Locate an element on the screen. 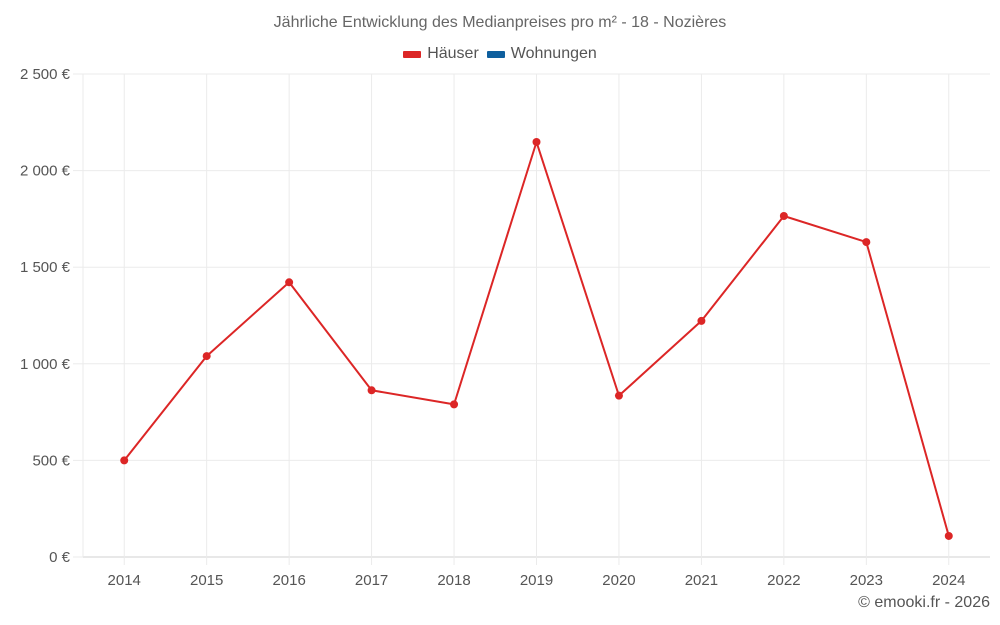  y-axis: 0 € 500 € 1 000 € 1 500 € 2 000 € 2 500 € is located at coordinates (45, 316).